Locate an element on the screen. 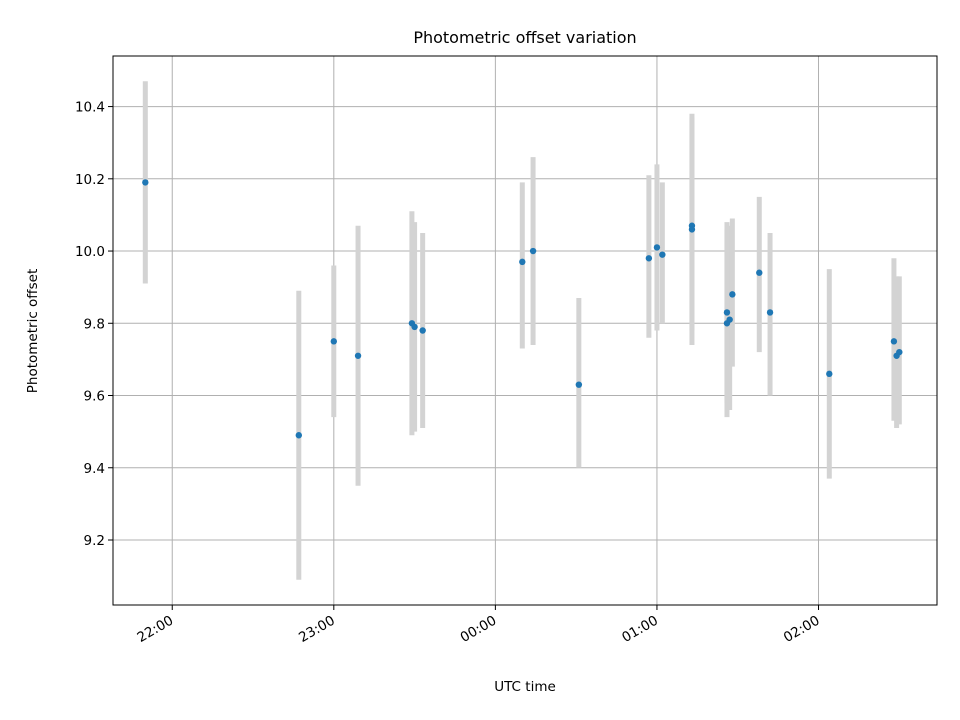 This screenshot has height=720, width=960. y-tick-label: 9.6 is located at coordinates (94, 397).